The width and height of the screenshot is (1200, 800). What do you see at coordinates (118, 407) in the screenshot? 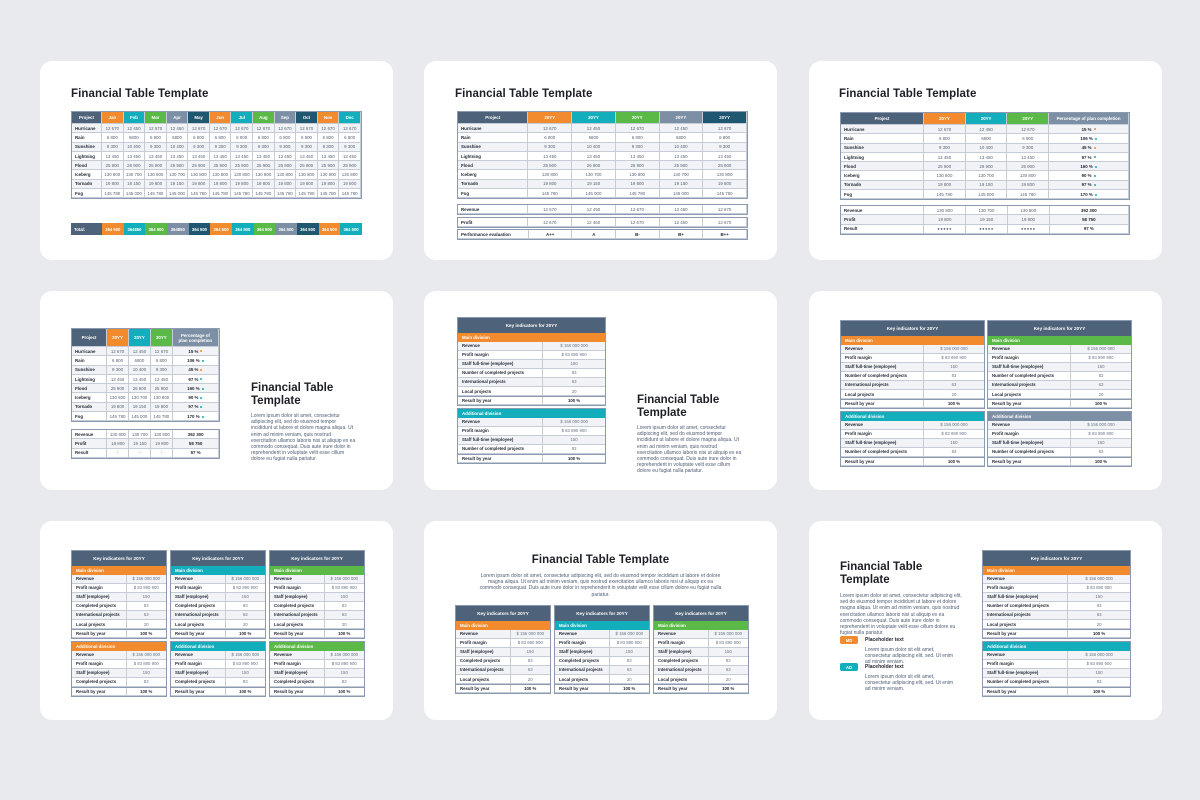
I see `table-cell: 19 800` at bounding box center [118, 407].